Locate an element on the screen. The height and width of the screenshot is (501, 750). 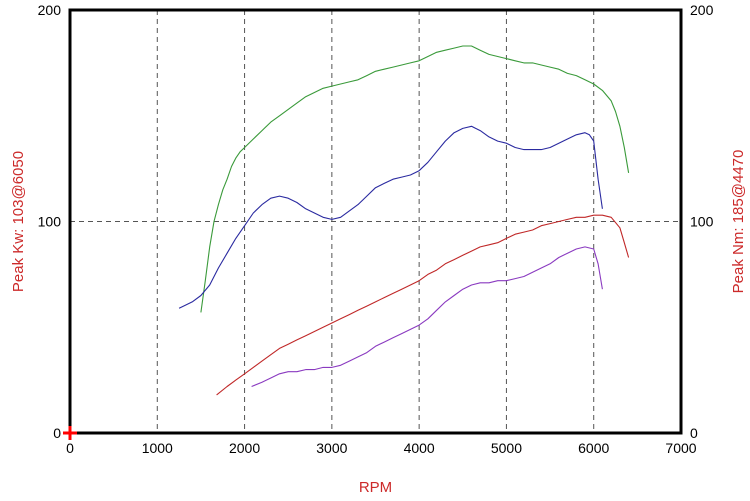
x-tick-label: 5000 is located at coordinates (506, 448).